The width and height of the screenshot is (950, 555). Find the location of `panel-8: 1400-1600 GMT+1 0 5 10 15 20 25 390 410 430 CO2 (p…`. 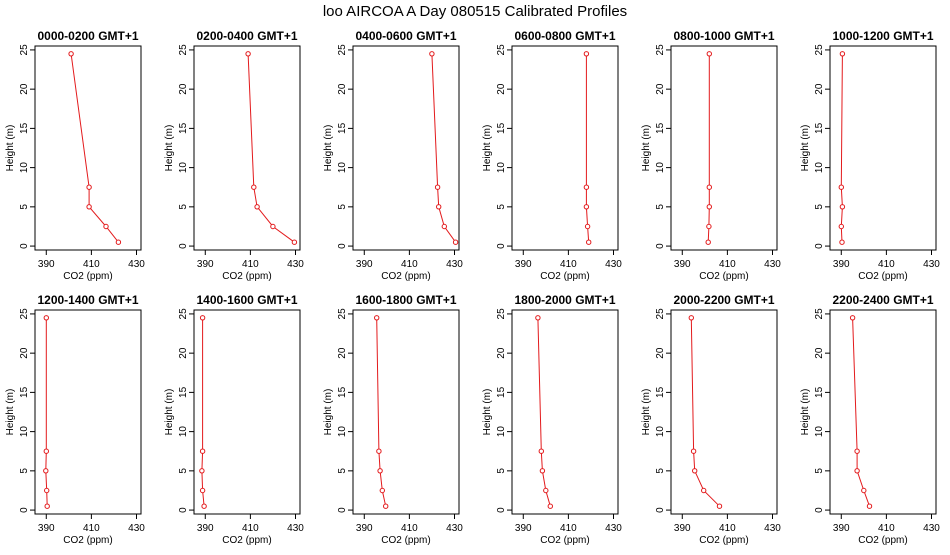

panel-8: 1400-1600 GMT+1 0 5 10 15 20 25 390 410 430 CO2 (p… is located at coordinates (234, 419).